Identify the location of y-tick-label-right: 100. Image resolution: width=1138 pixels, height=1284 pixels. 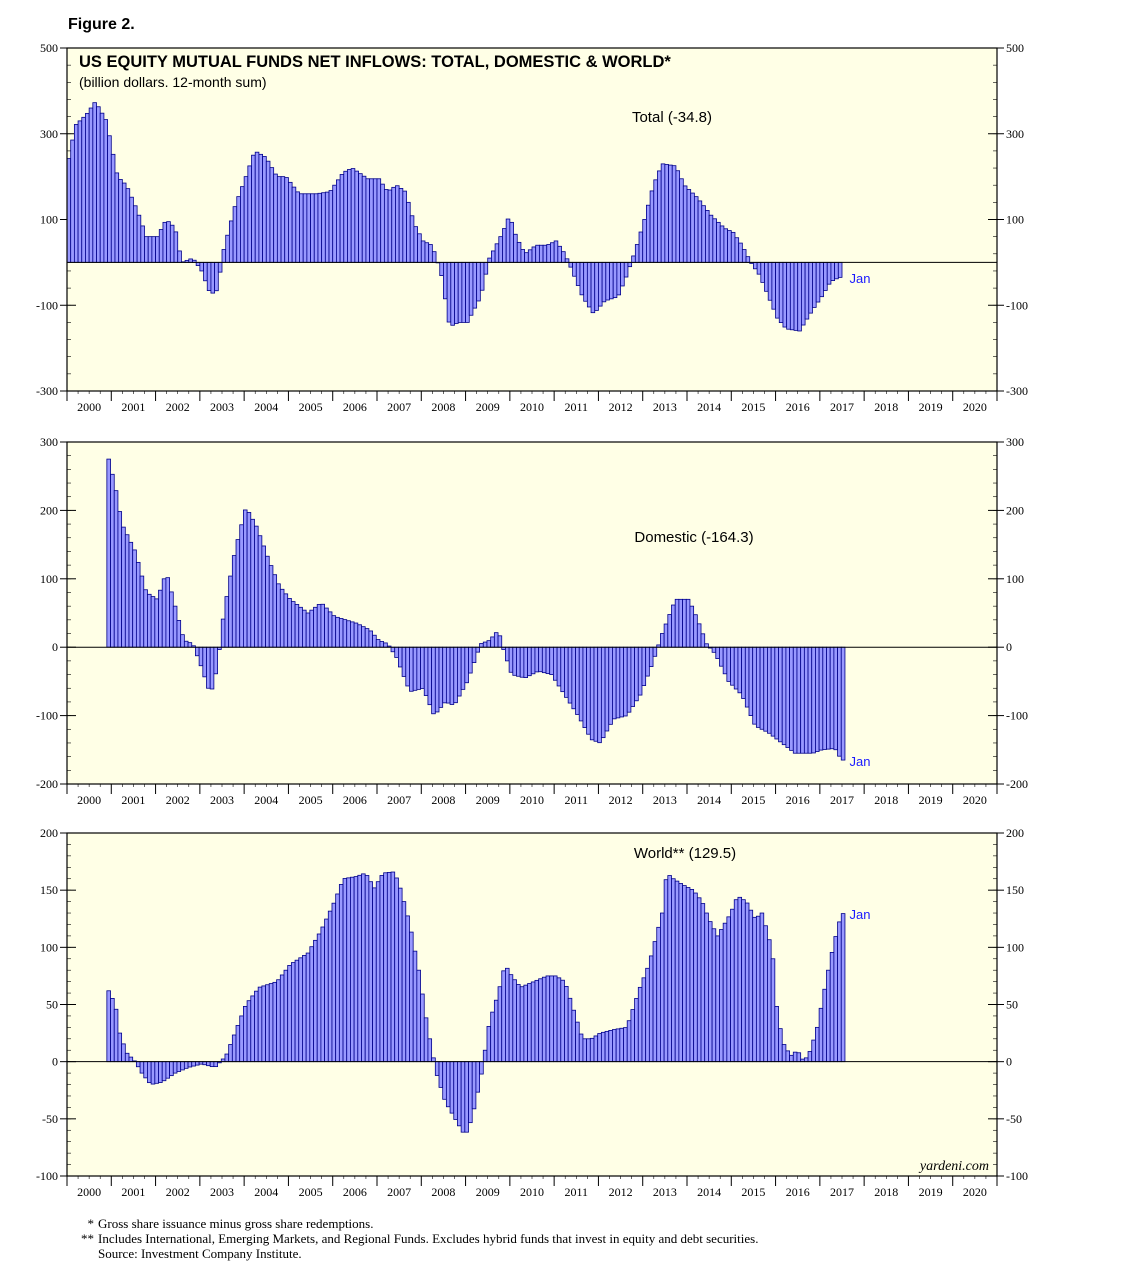
(1015, 947).